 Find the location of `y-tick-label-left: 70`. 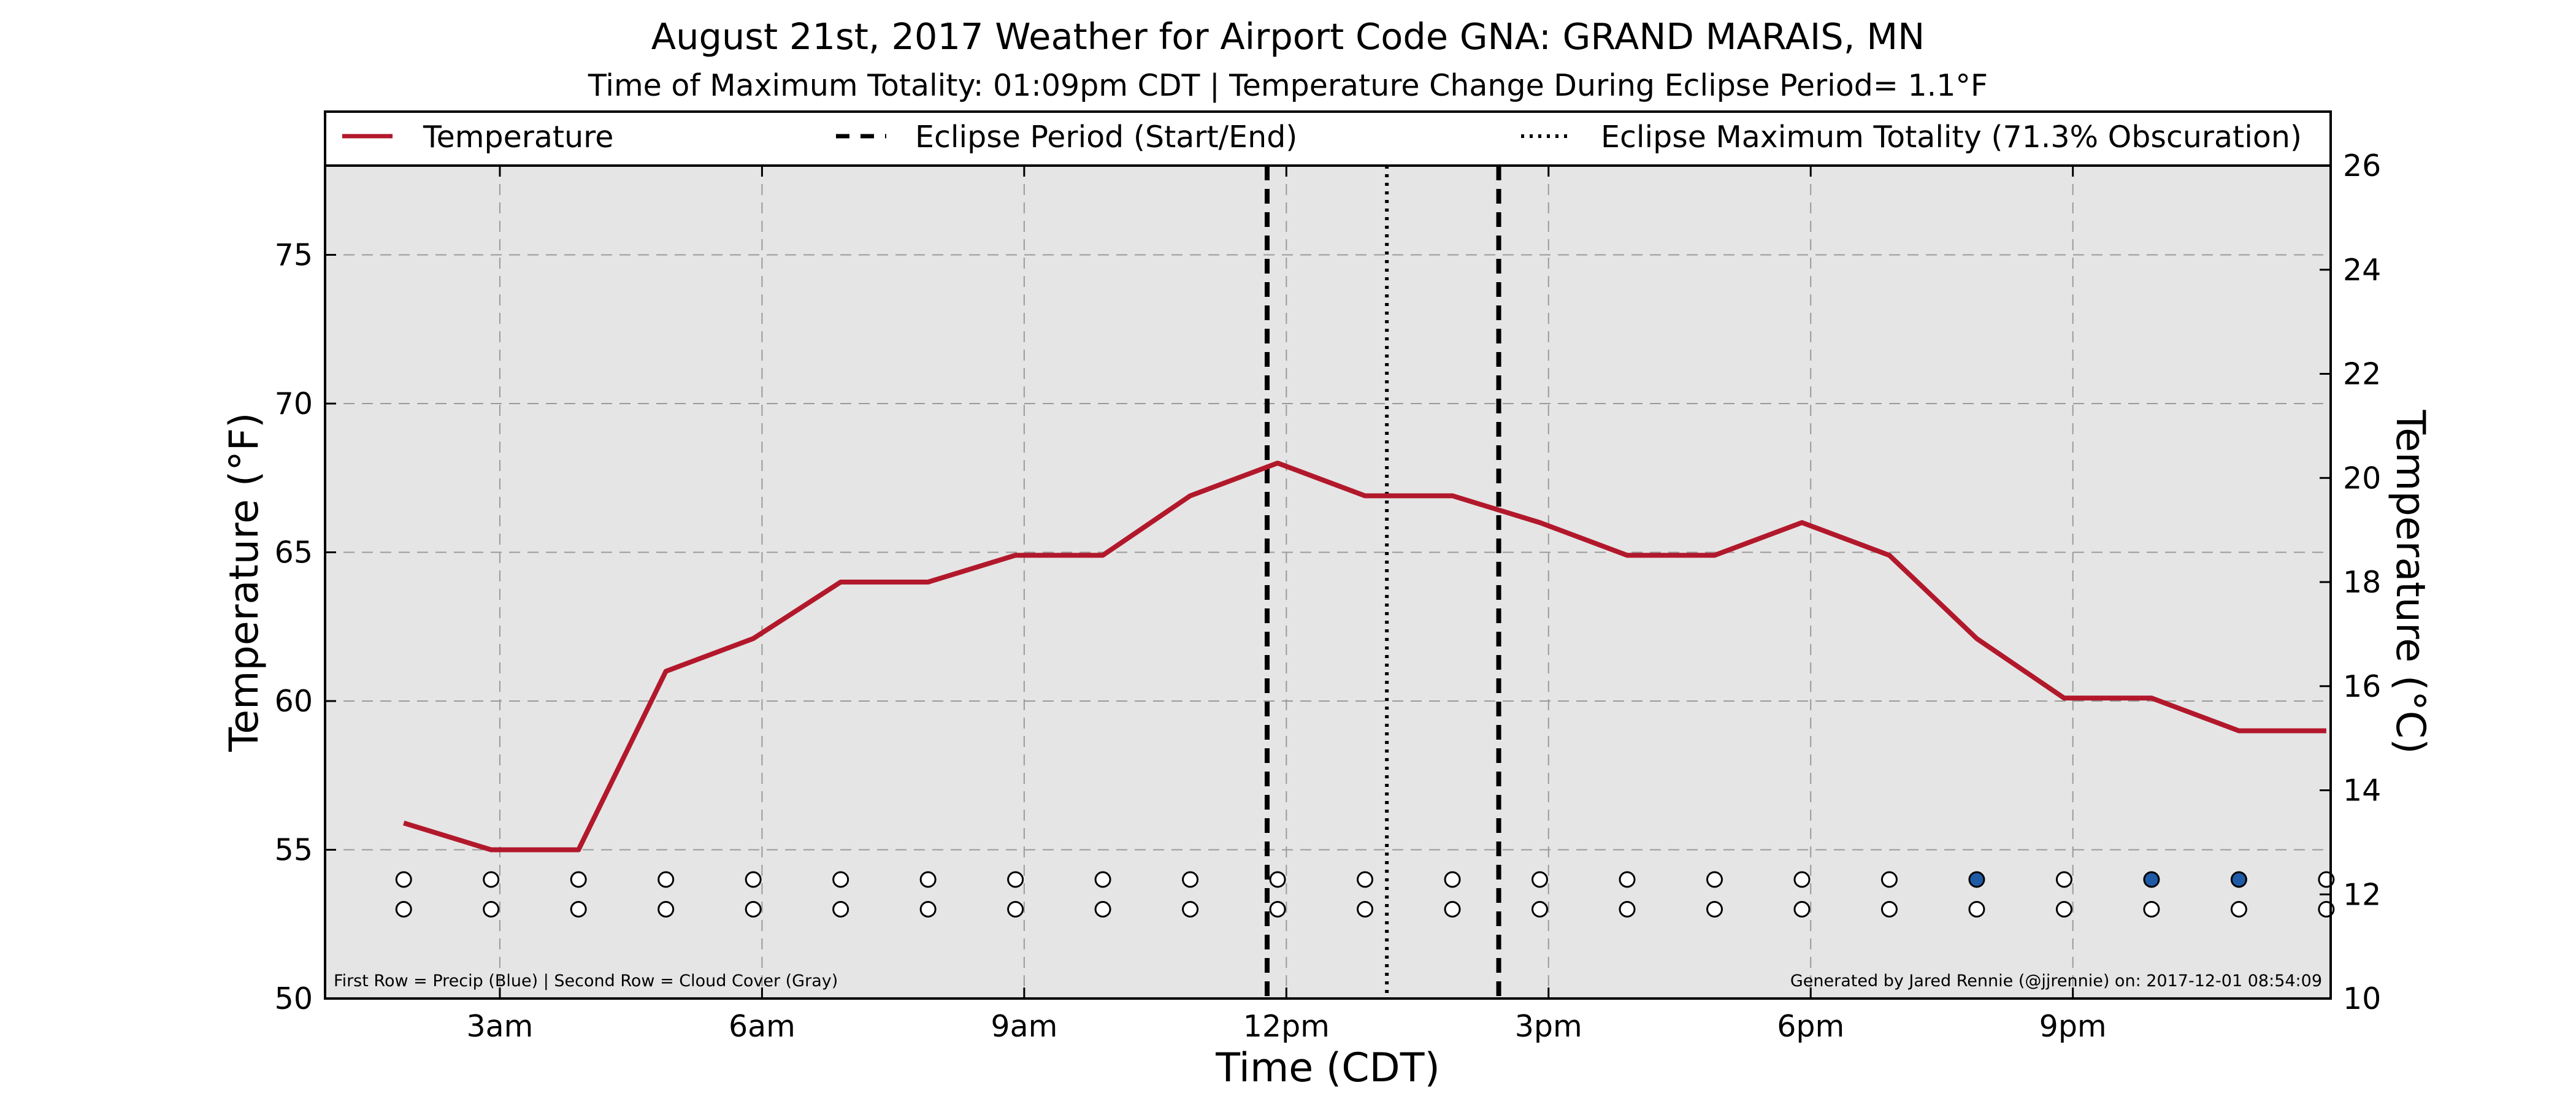

y-tick-label-left: 70 is located at coordinates (294, 403).